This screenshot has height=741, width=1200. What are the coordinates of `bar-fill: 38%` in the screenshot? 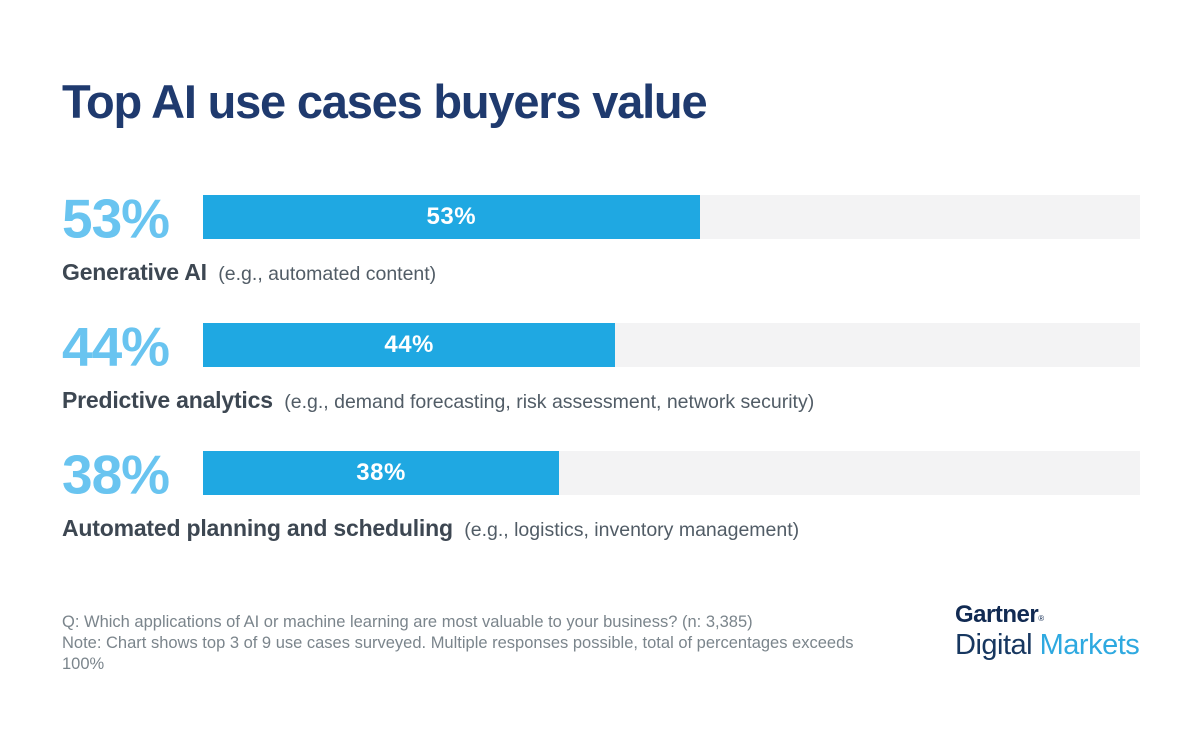 It's located at (381, 473).